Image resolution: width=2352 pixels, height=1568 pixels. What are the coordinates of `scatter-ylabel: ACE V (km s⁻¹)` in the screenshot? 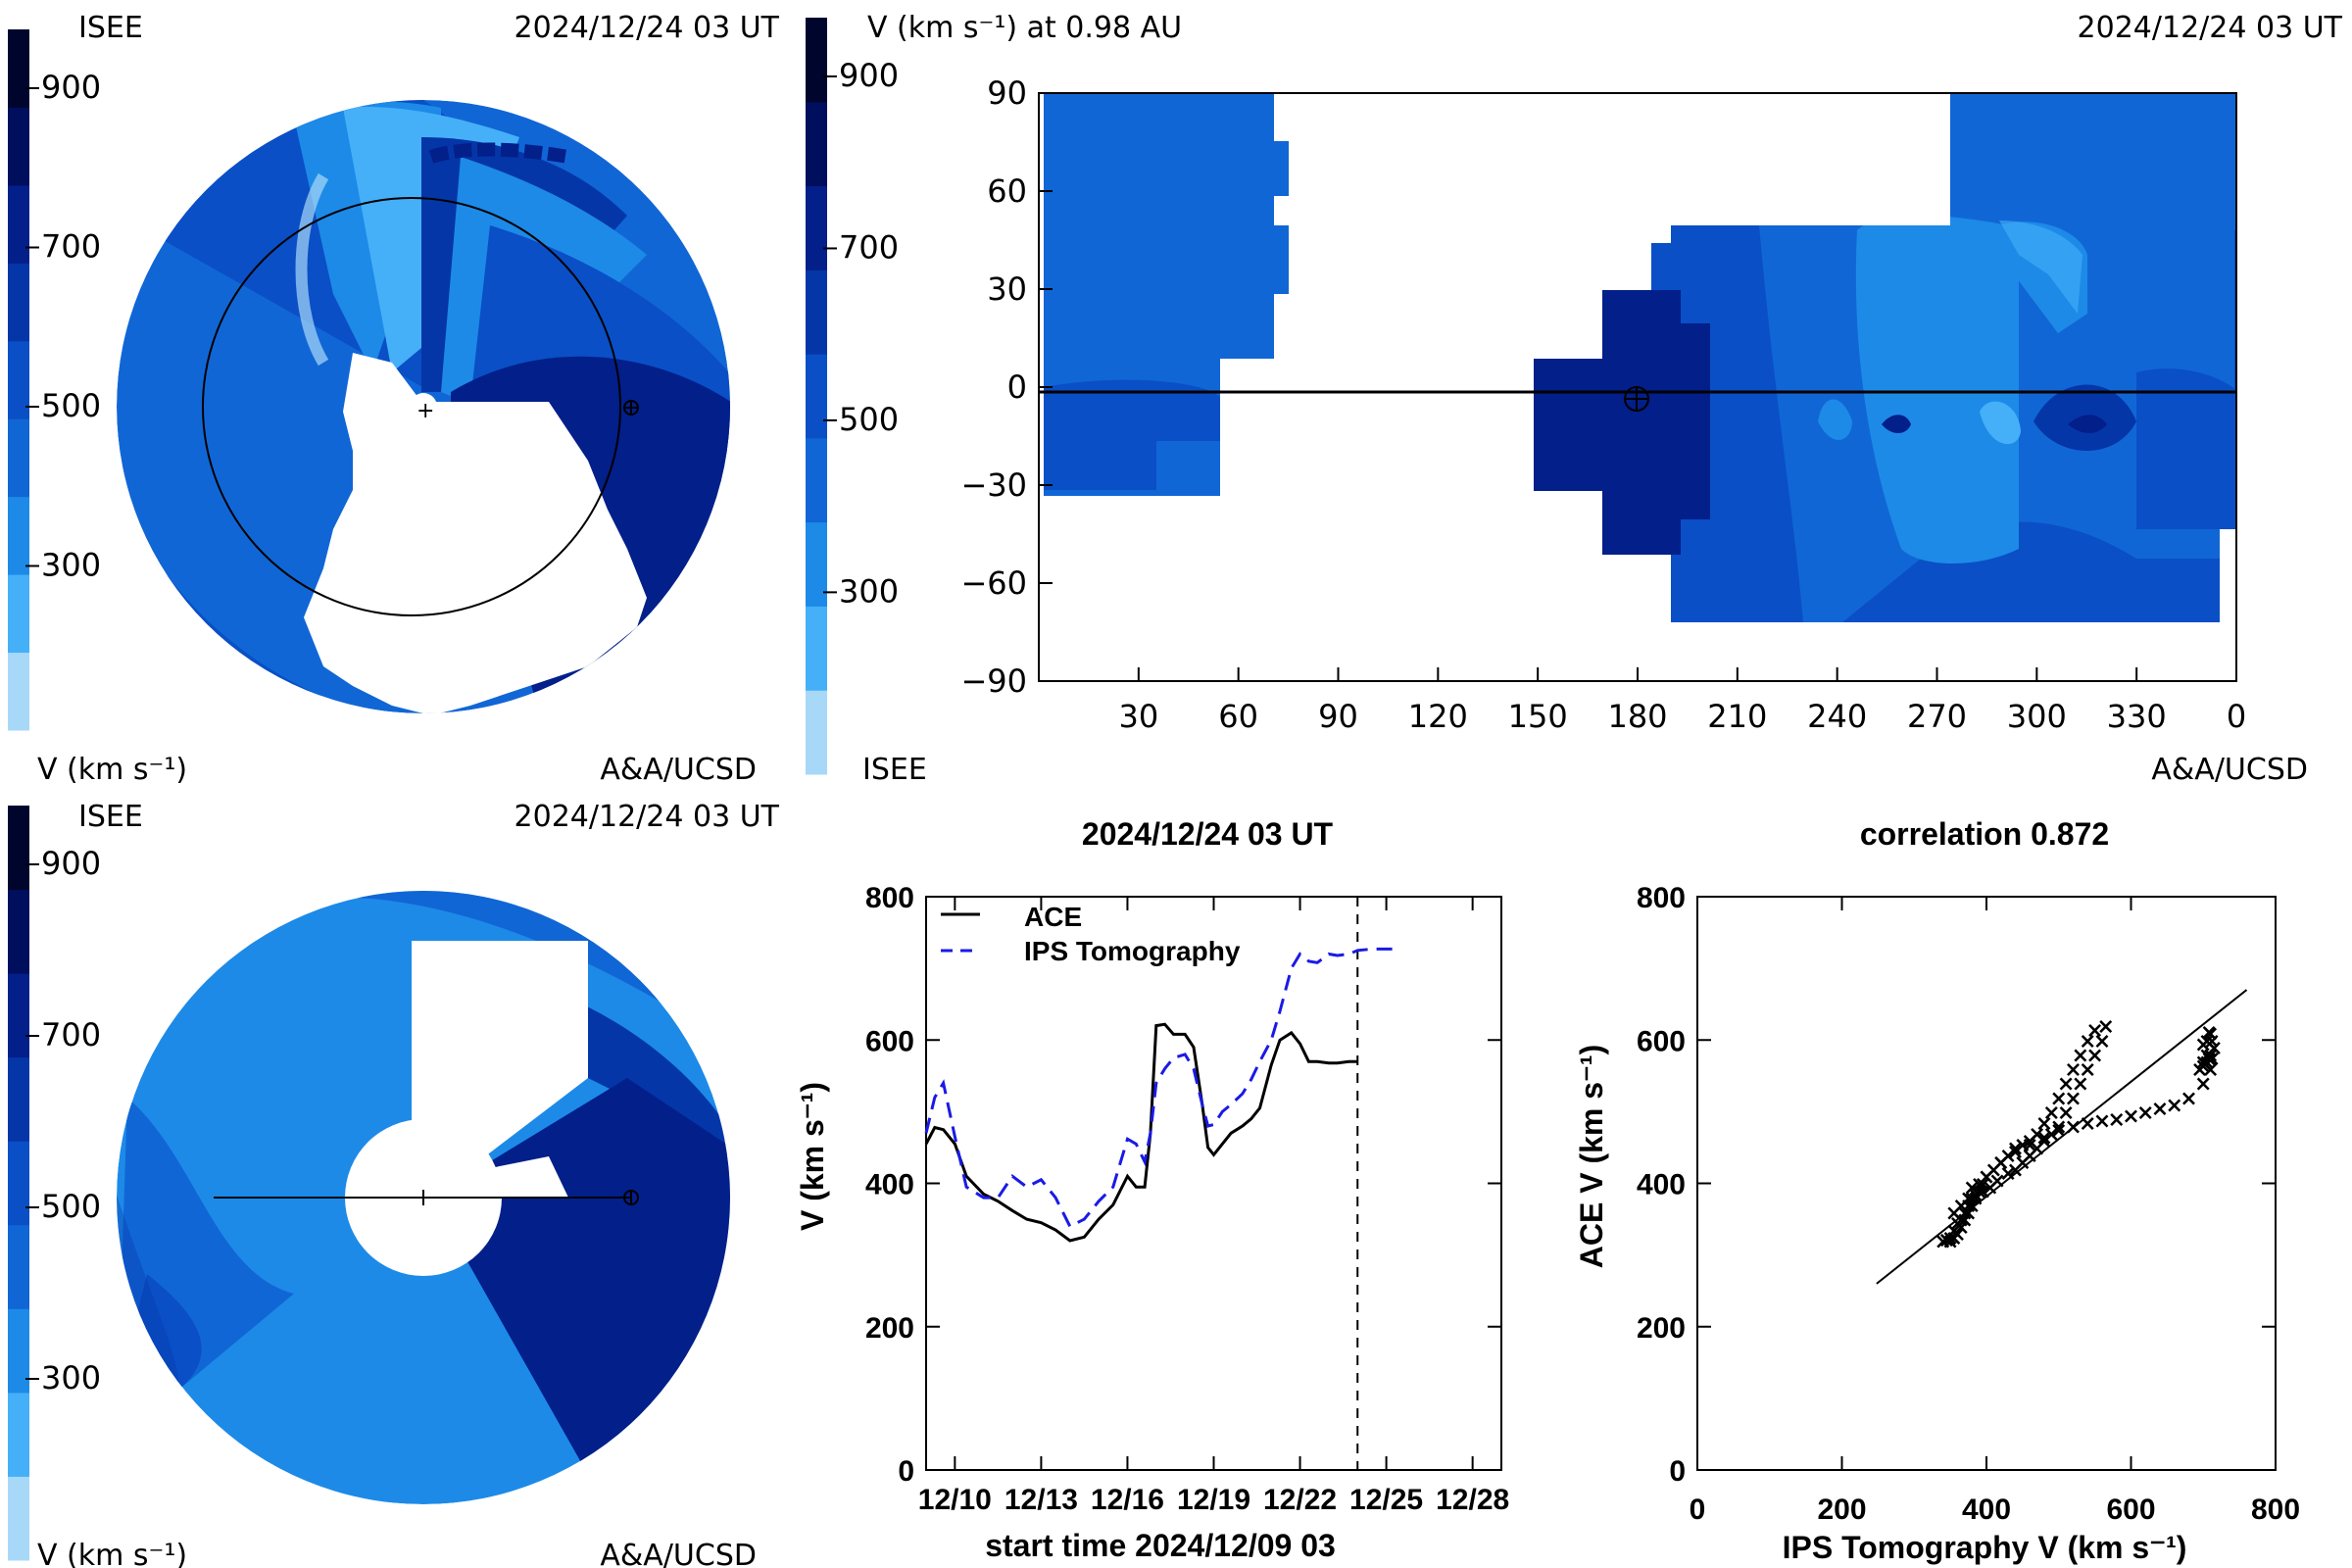 It's located at (1591, 1156).